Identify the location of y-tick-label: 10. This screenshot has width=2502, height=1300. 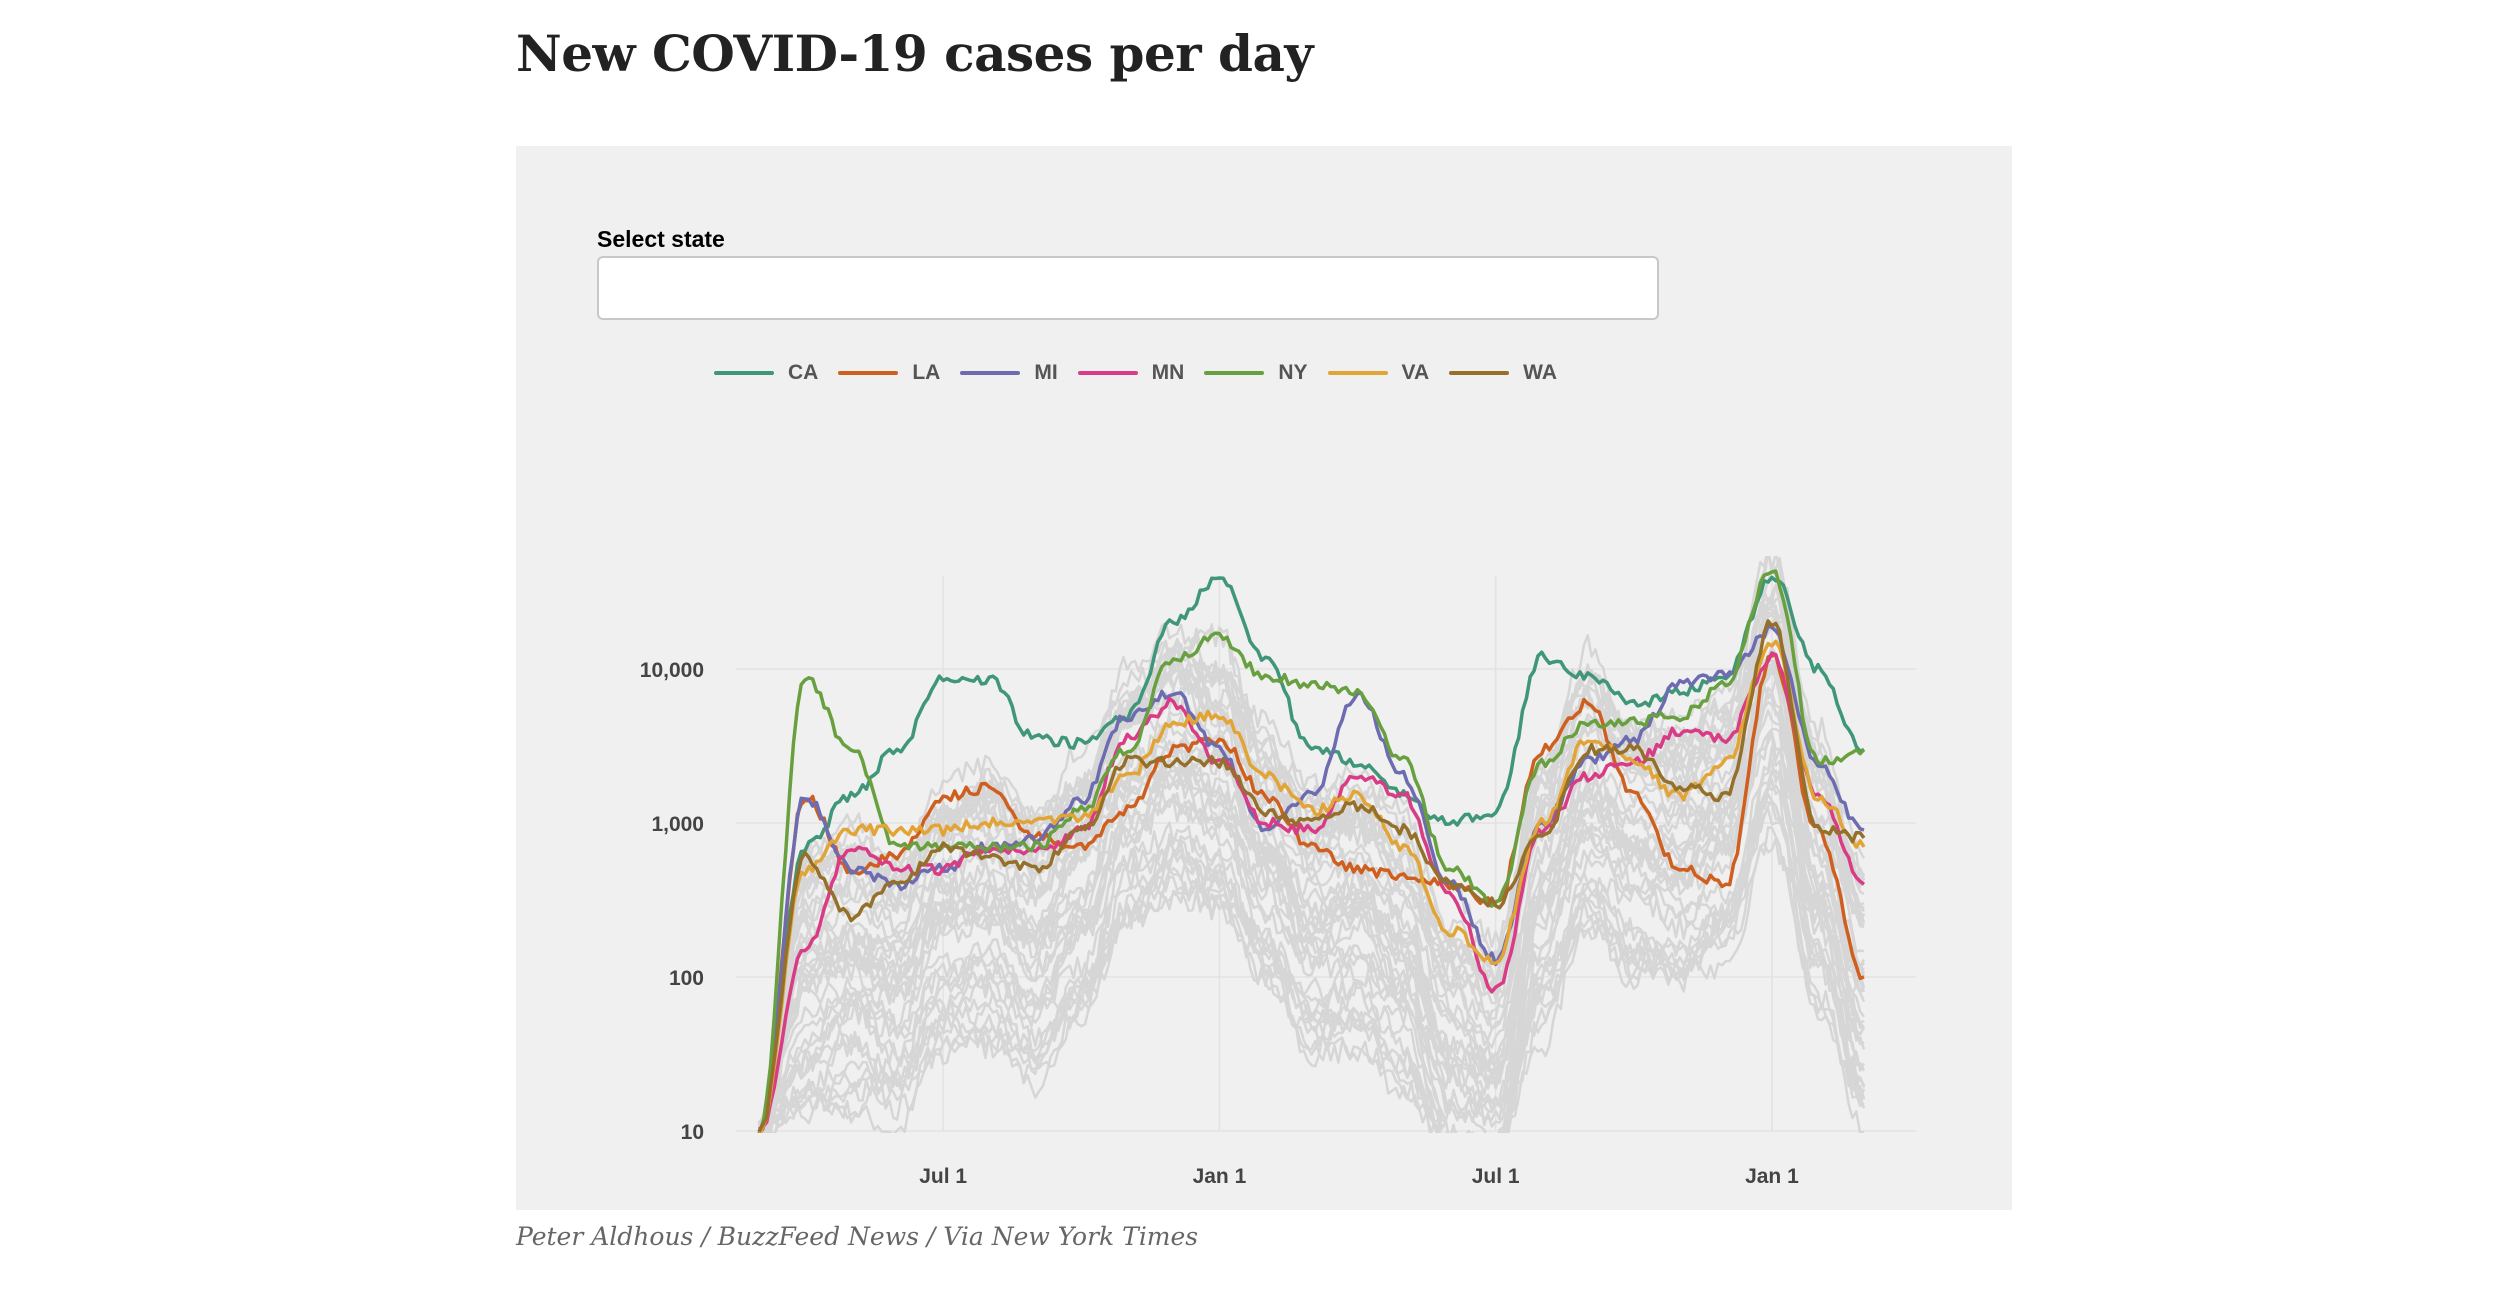
(692, 1132).